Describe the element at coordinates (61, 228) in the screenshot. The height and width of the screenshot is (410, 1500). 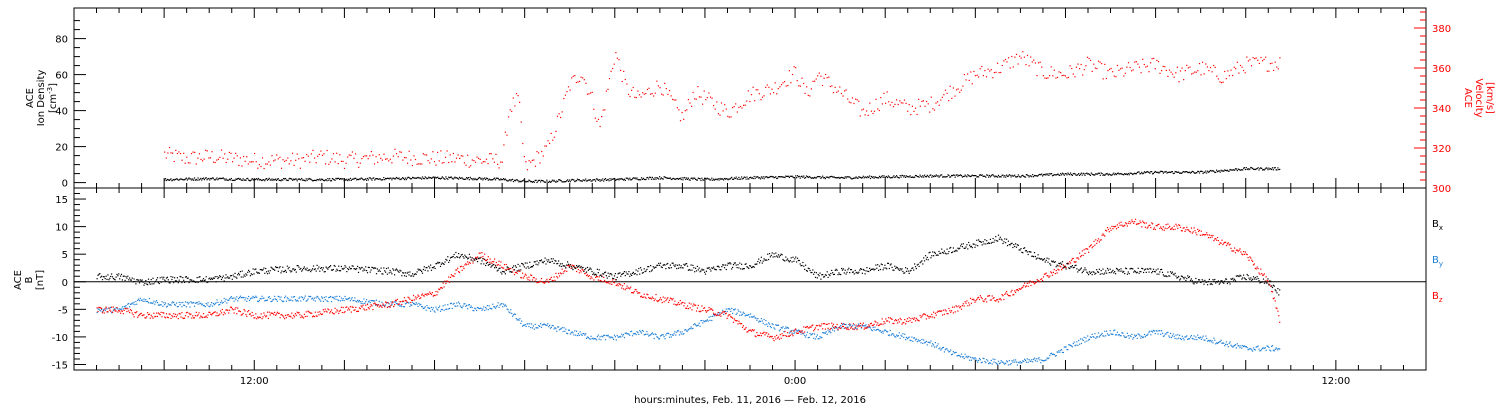
I see `y-tick-label: 10` at that location.